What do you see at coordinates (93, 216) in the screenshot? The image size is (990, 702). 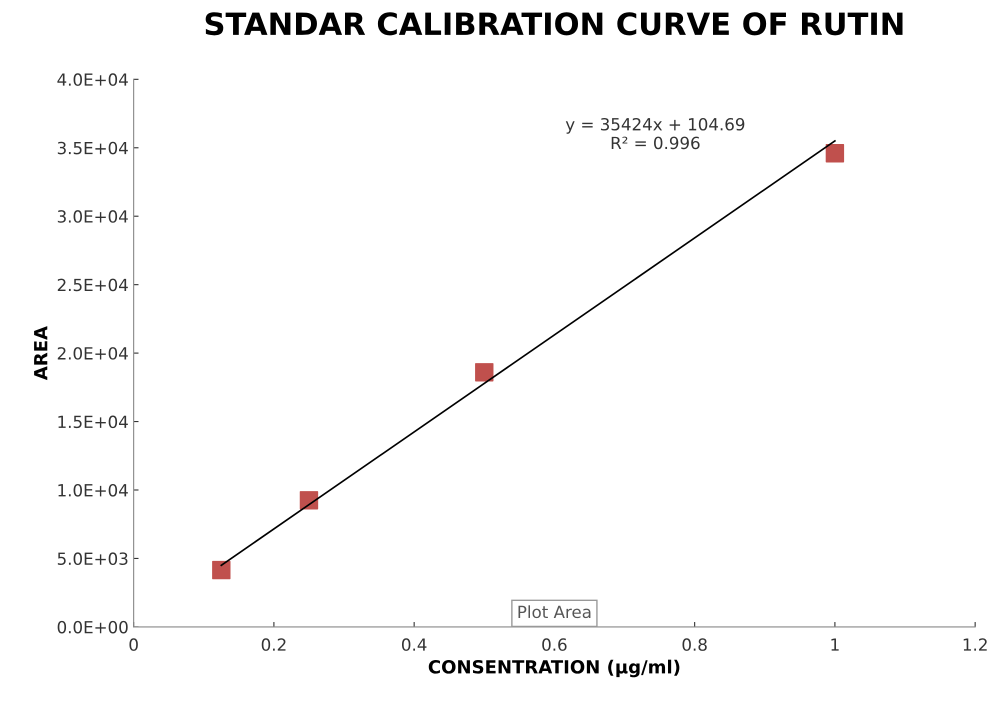 I see `y-tick-label: 3.0E+04` at bounding box center [93, 216].